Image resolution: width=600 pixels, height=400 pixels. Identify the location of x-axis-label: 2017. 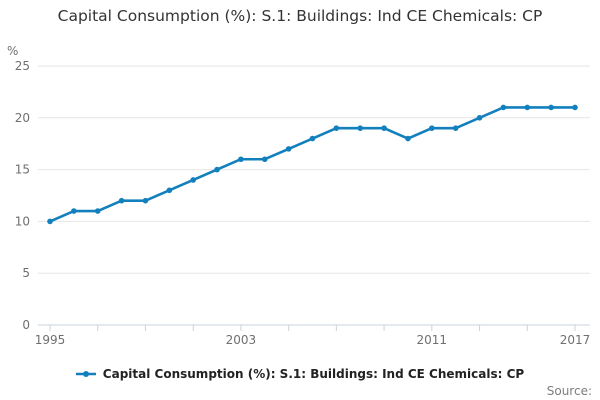
(575, 340).